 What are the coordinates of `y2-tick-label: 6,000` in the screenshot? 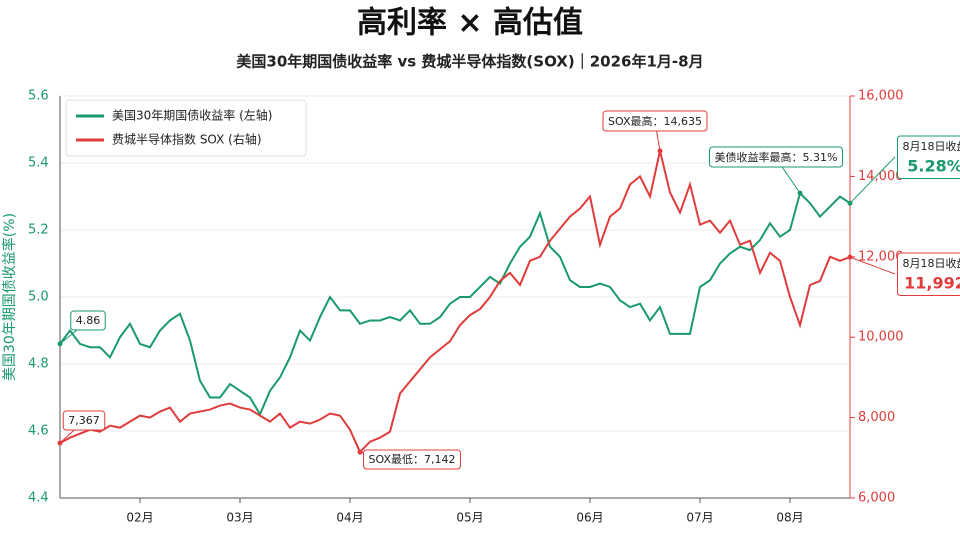 It's located at (876, 498).